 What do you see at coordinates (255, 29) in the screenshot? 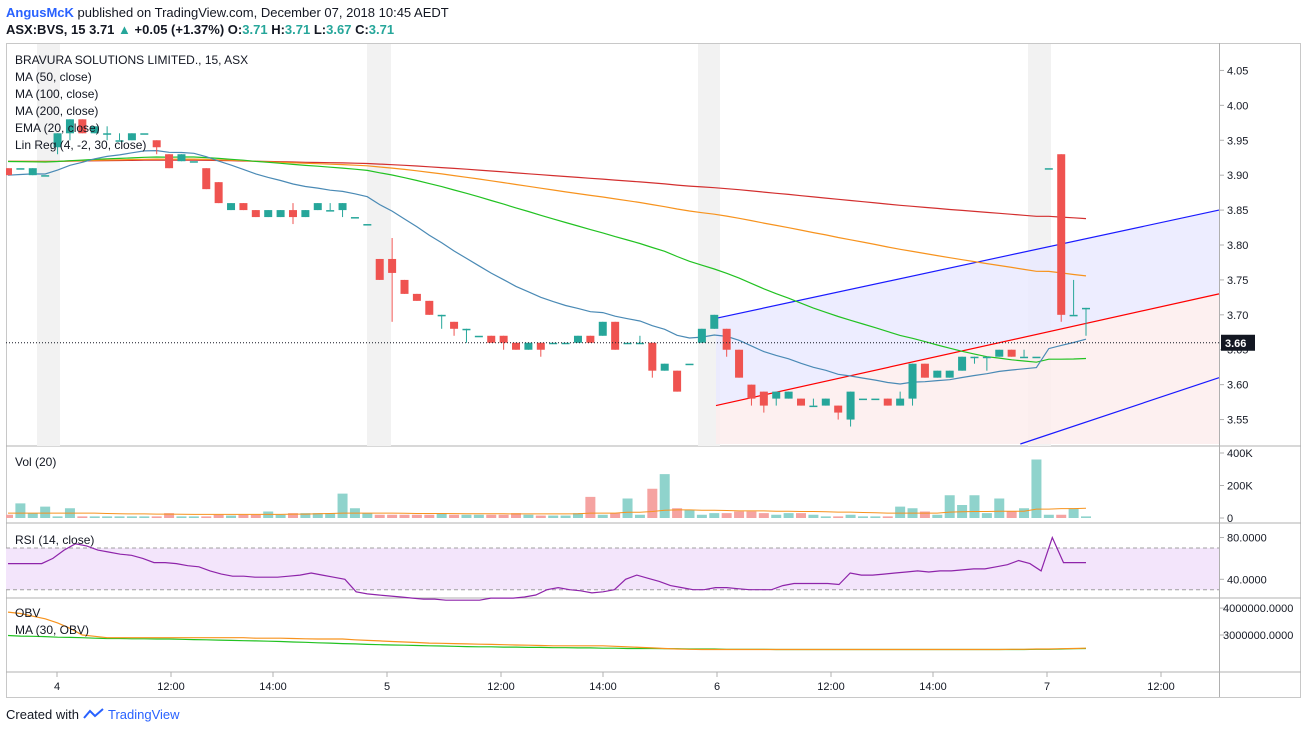
I see `open-value: 3.71` at bounding box center [255, 29].